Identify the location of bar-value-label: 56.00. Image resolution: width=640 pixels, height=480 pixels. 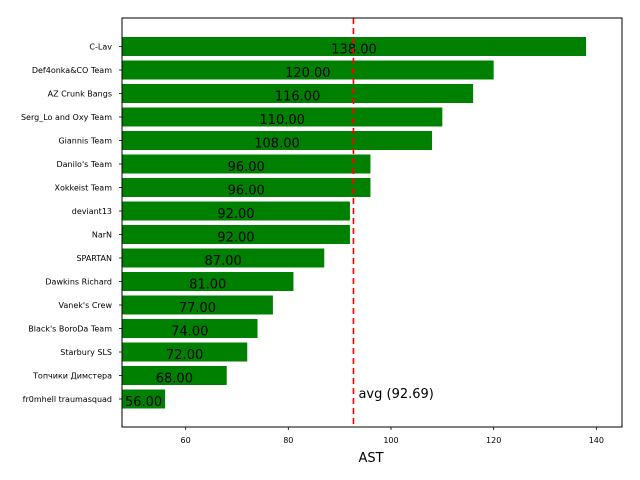
(143, 402).